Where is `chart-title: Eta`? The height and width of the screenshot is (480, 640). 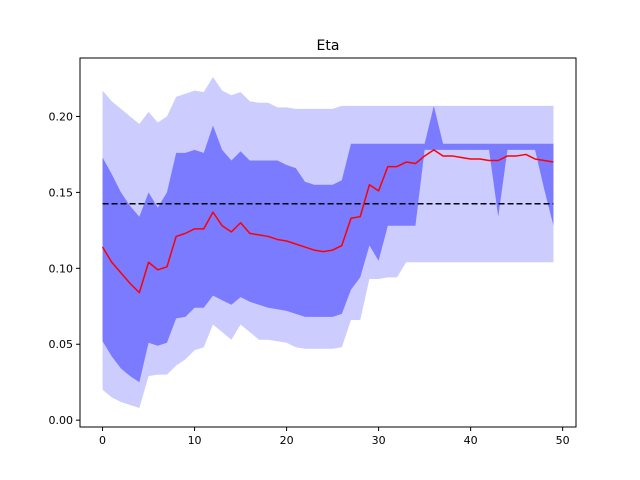
chart-title: Eta is located at coordinates (328, 46).